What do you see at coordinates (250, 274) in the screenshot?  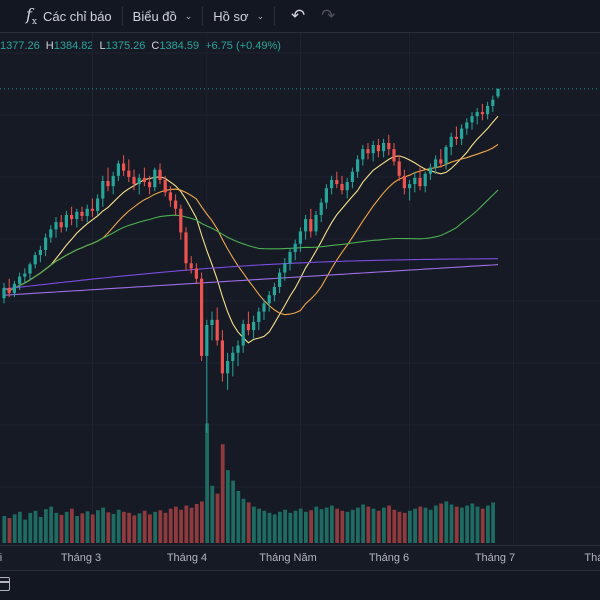 I see `moving-average-line` at bounding box center [250, 274].